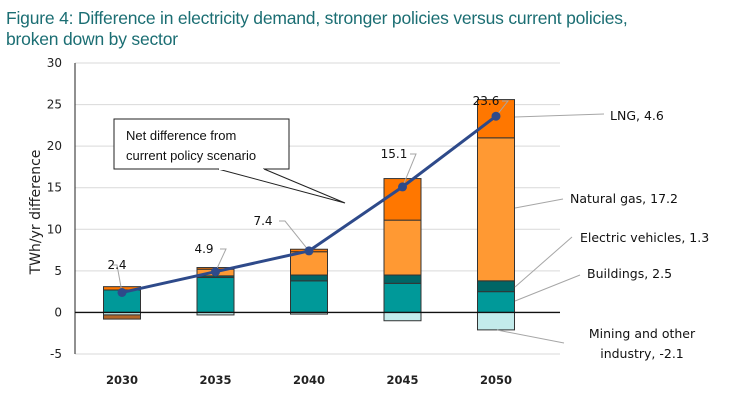  Describe the element at coordinates (201, 144) in the screenshot. I see `callout-rect` at that location.